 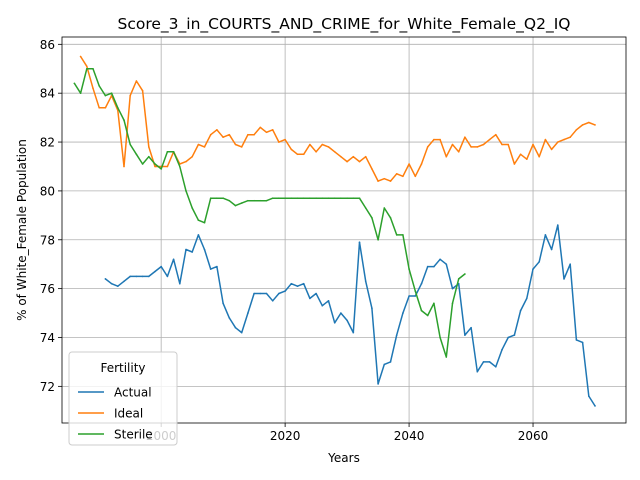 What do you see at coordinates (47, 240) in the screenshot?
I see `y-tick-label: 78` at bounding box center [47, 240].